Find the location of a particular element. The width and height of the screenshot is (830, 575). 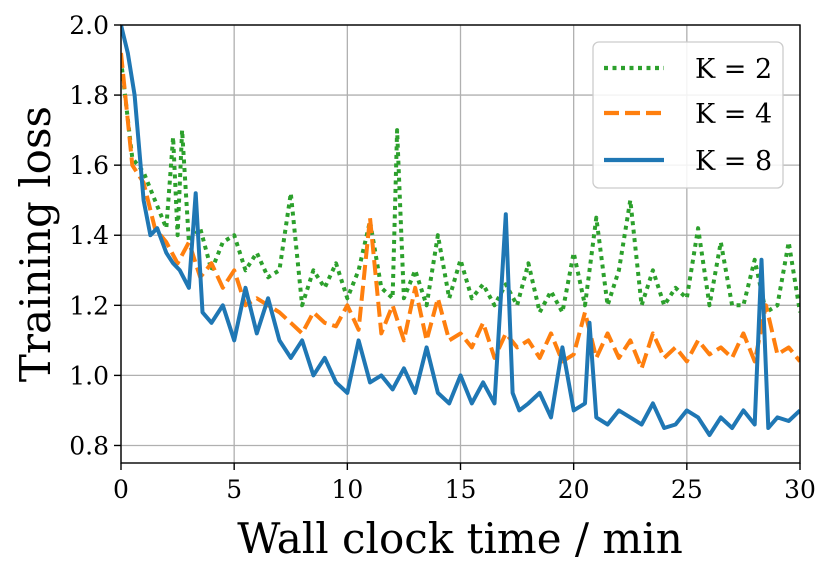

y-axis-label: Training loss is located at coordinates (35, 244).